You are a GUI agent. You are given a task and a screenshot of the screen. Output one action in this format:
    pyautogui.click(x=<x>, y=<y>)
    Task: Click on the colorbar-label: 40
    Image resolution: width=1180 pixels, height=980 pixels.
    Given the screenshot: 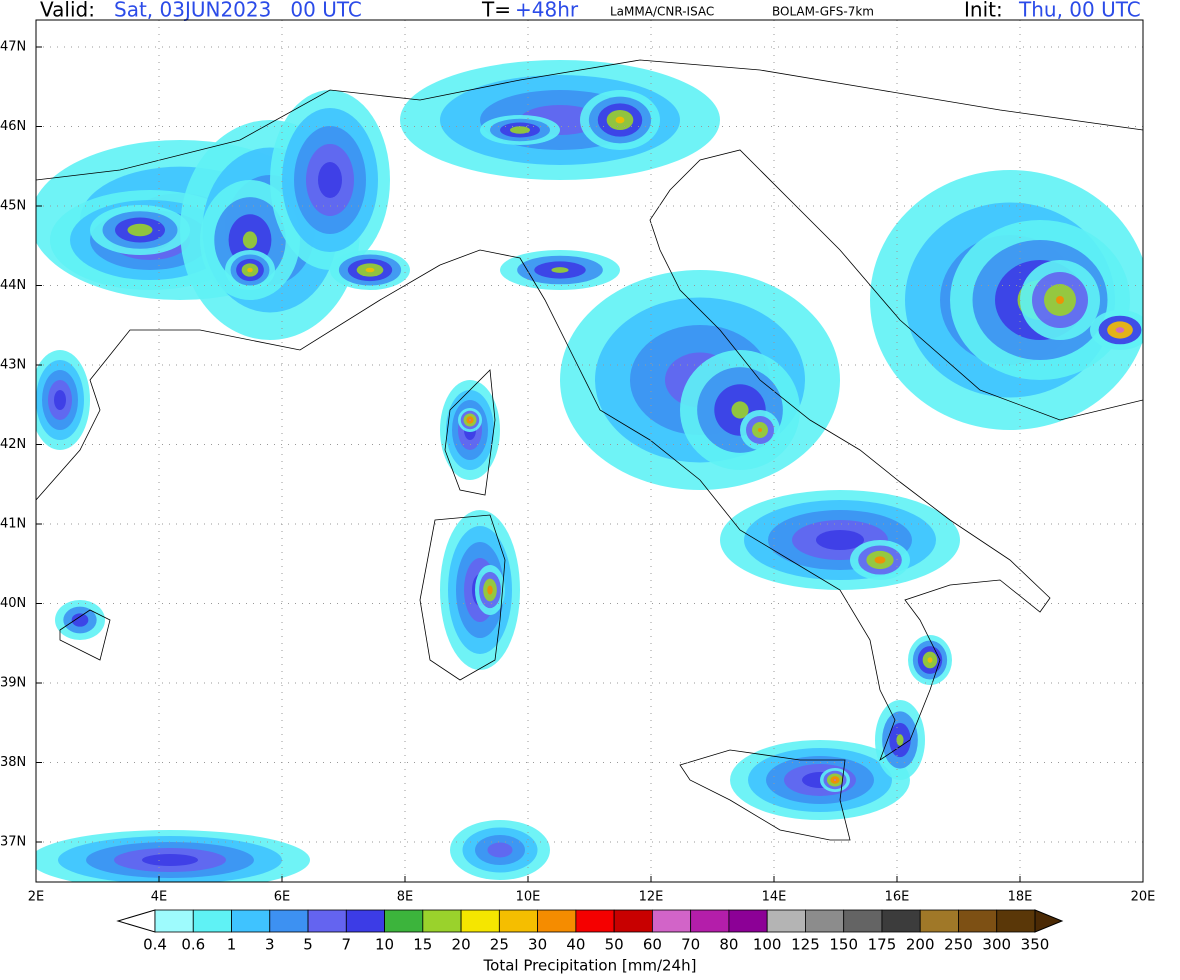 What is the action you would take?
    pyautogui.click(x=575, y=945)
    